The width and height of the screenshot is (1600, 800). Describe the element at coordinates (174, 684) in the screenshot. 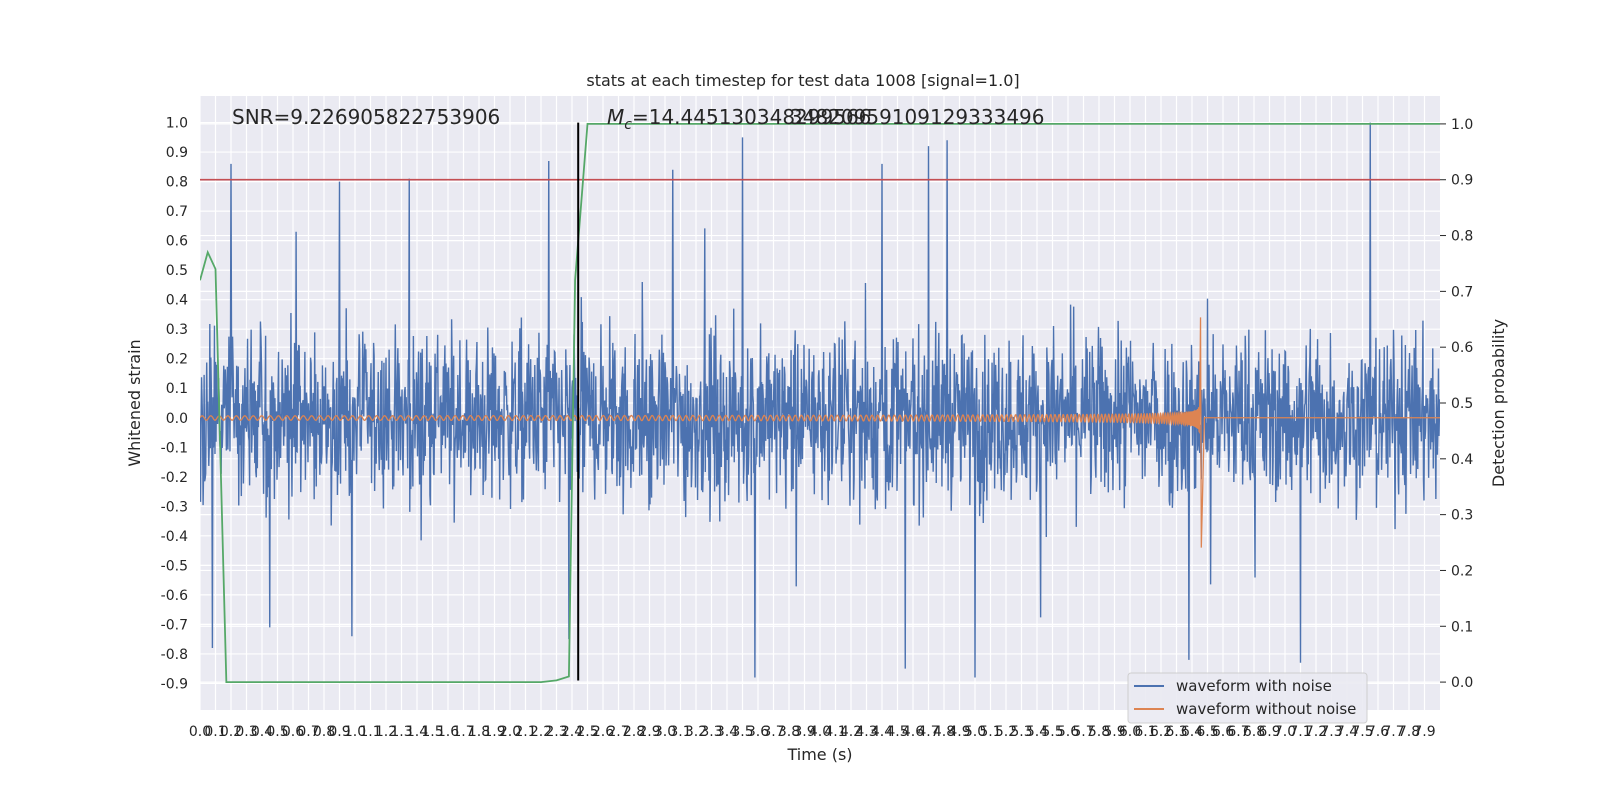

I see `y-left-tick-label: -0.9` at that location.